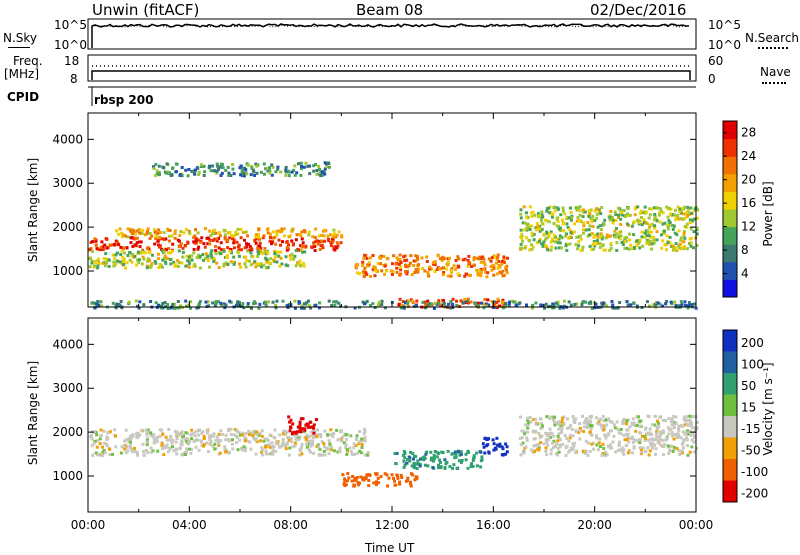  I want to click on velocity-ytick-label: 1000, so click(67, 476).